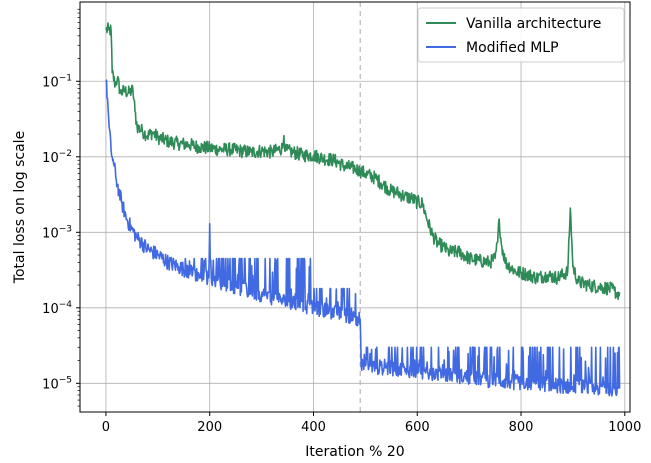 This screenshot has height=463, width=651. Describe the element at coordinates (209, 427) in the screenshot. I see `x-tick-label: 200` at that location.